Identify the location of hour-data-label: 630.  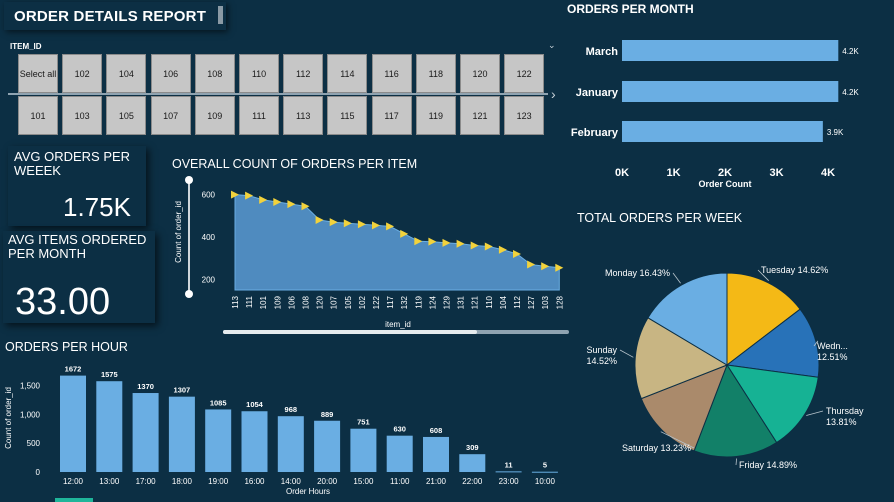
(399, 429).